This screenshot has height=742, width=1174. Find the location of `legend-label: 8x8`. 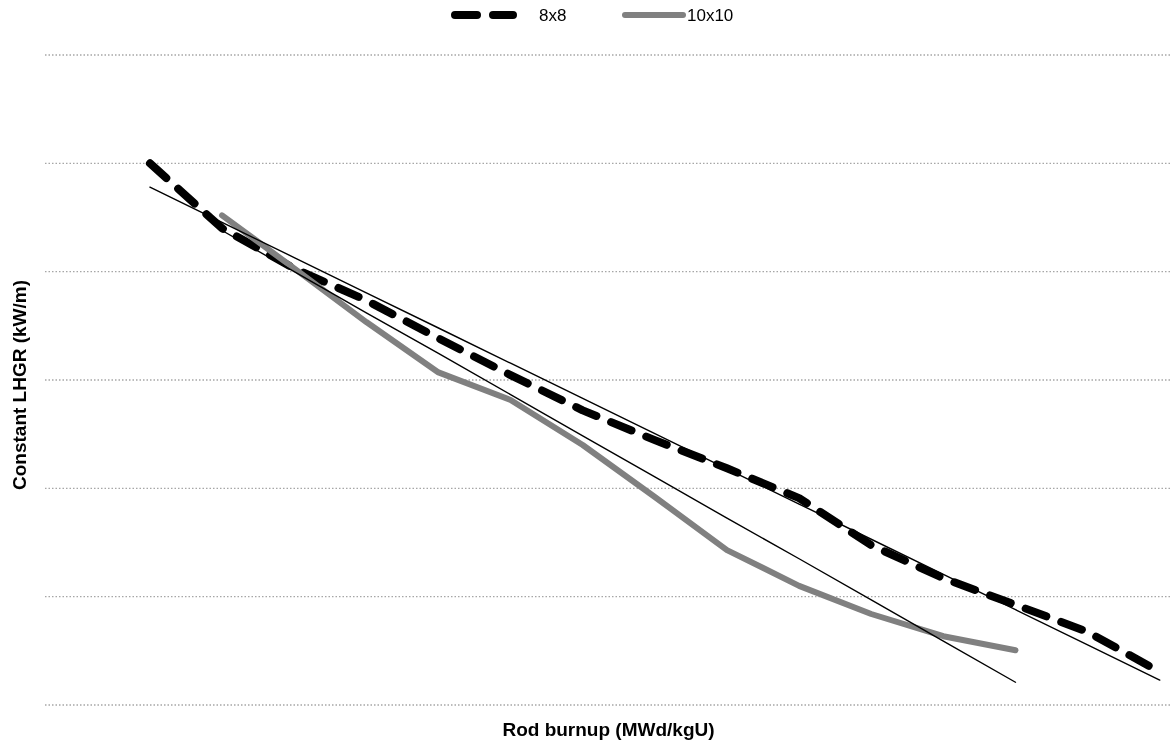

legend-label: 8x8 is located at coordinates (553, 15).